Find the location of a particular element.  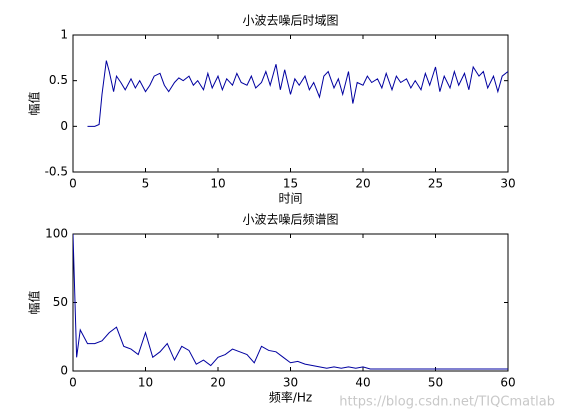

x-tick-label: 60 is located at coordinates (507, 383).